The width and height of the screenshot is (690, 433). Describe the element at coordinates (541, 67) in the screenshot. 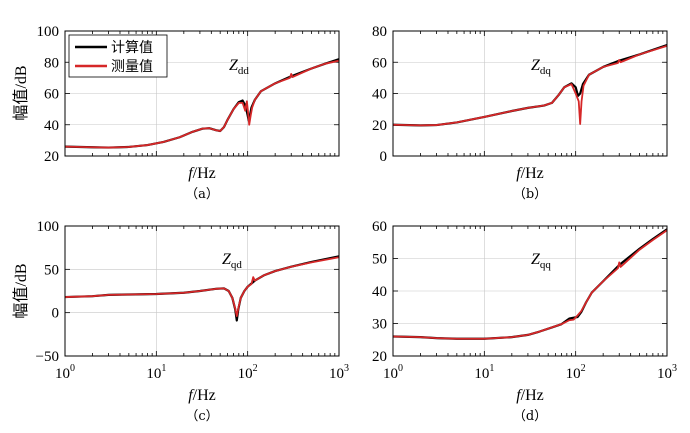

I see `impedance-annotation: Zdq` at that location.